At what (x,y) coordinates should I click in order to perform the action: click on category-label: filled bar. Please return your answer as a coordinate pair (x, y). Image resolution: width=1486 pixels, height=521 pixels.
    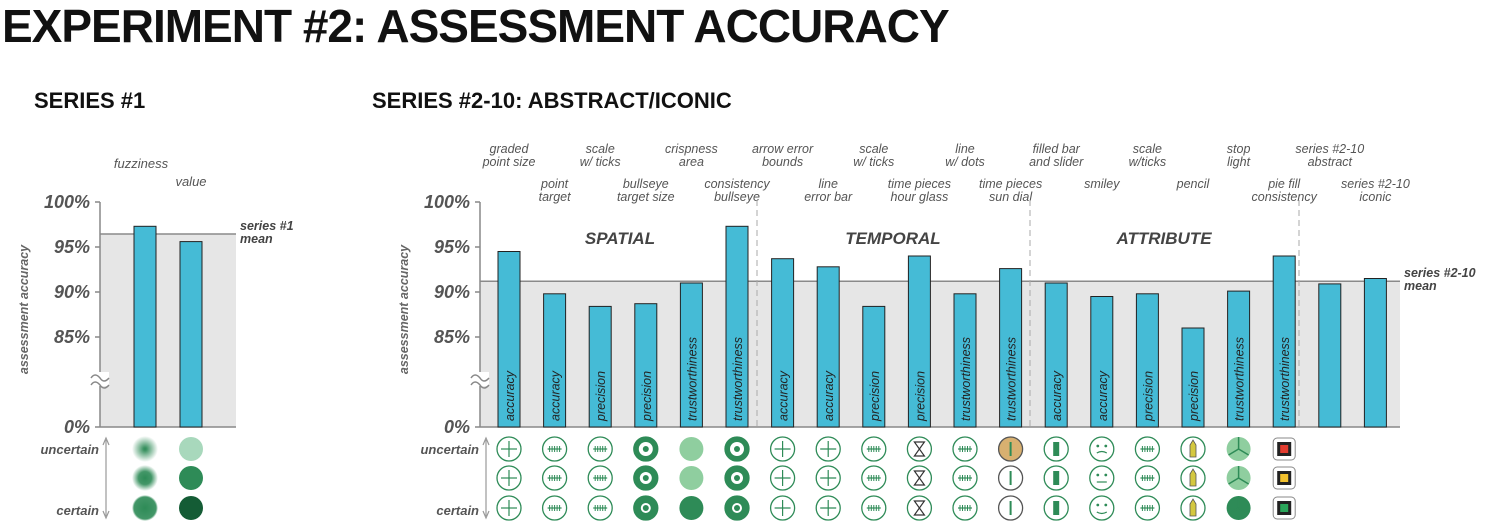
    Looking at the image, I should click on (1057, 149).